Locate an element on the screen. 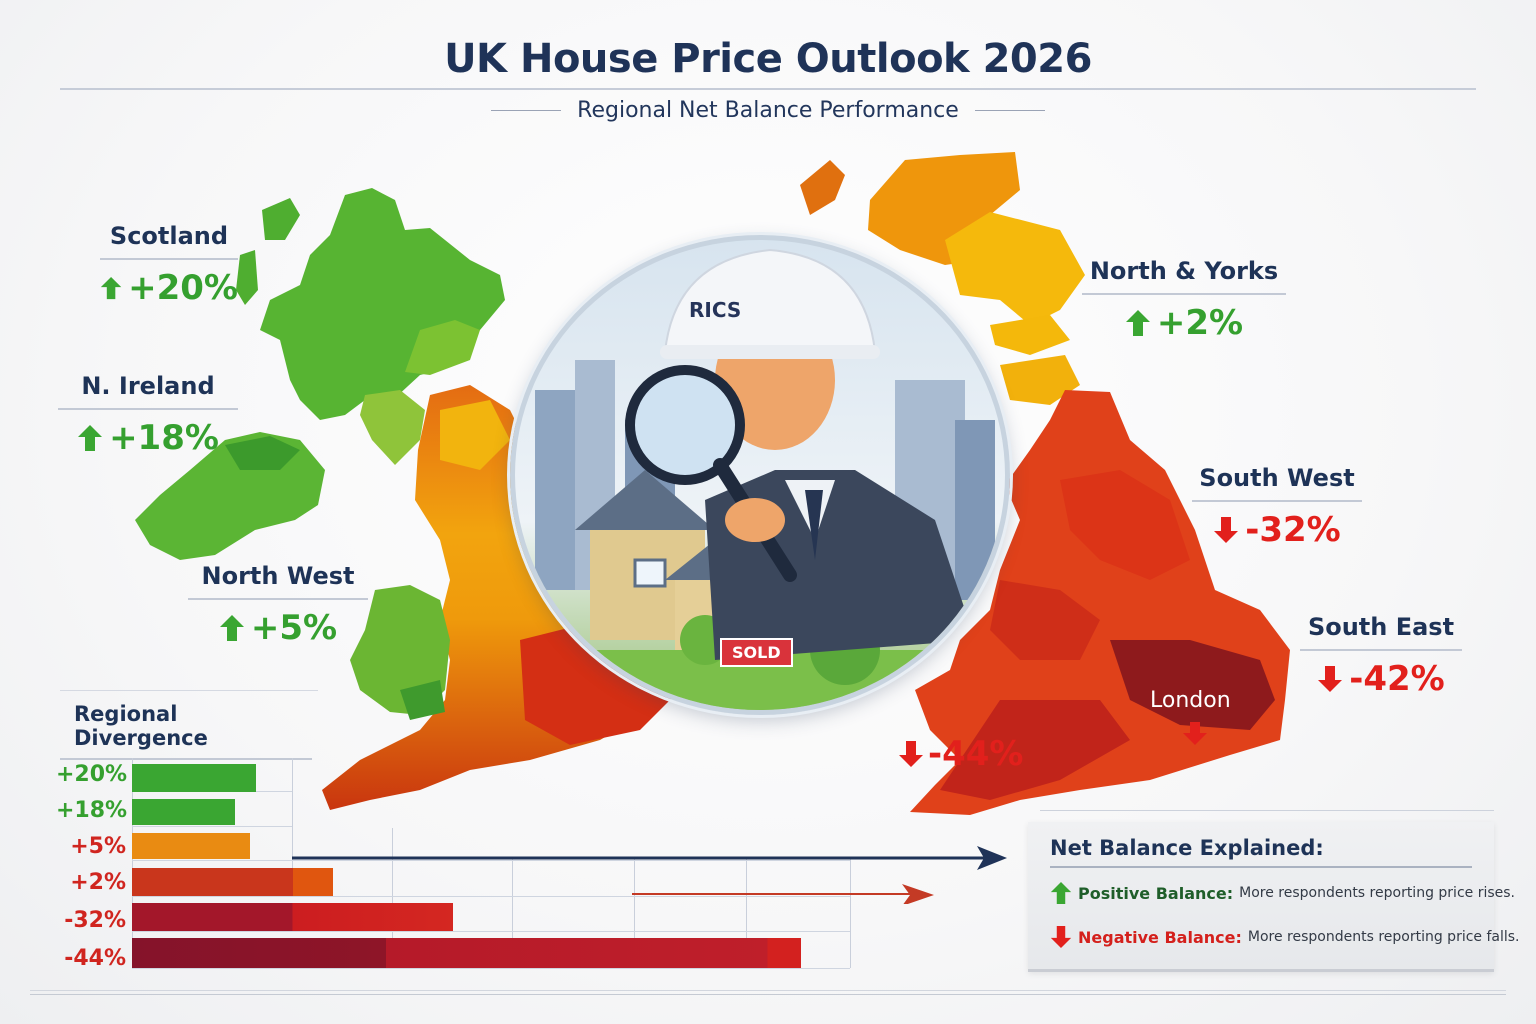 This screenshot has width=1536, height=1024. negative-text: More respondents reporting price falls. is located at coordinates (1383, 937).